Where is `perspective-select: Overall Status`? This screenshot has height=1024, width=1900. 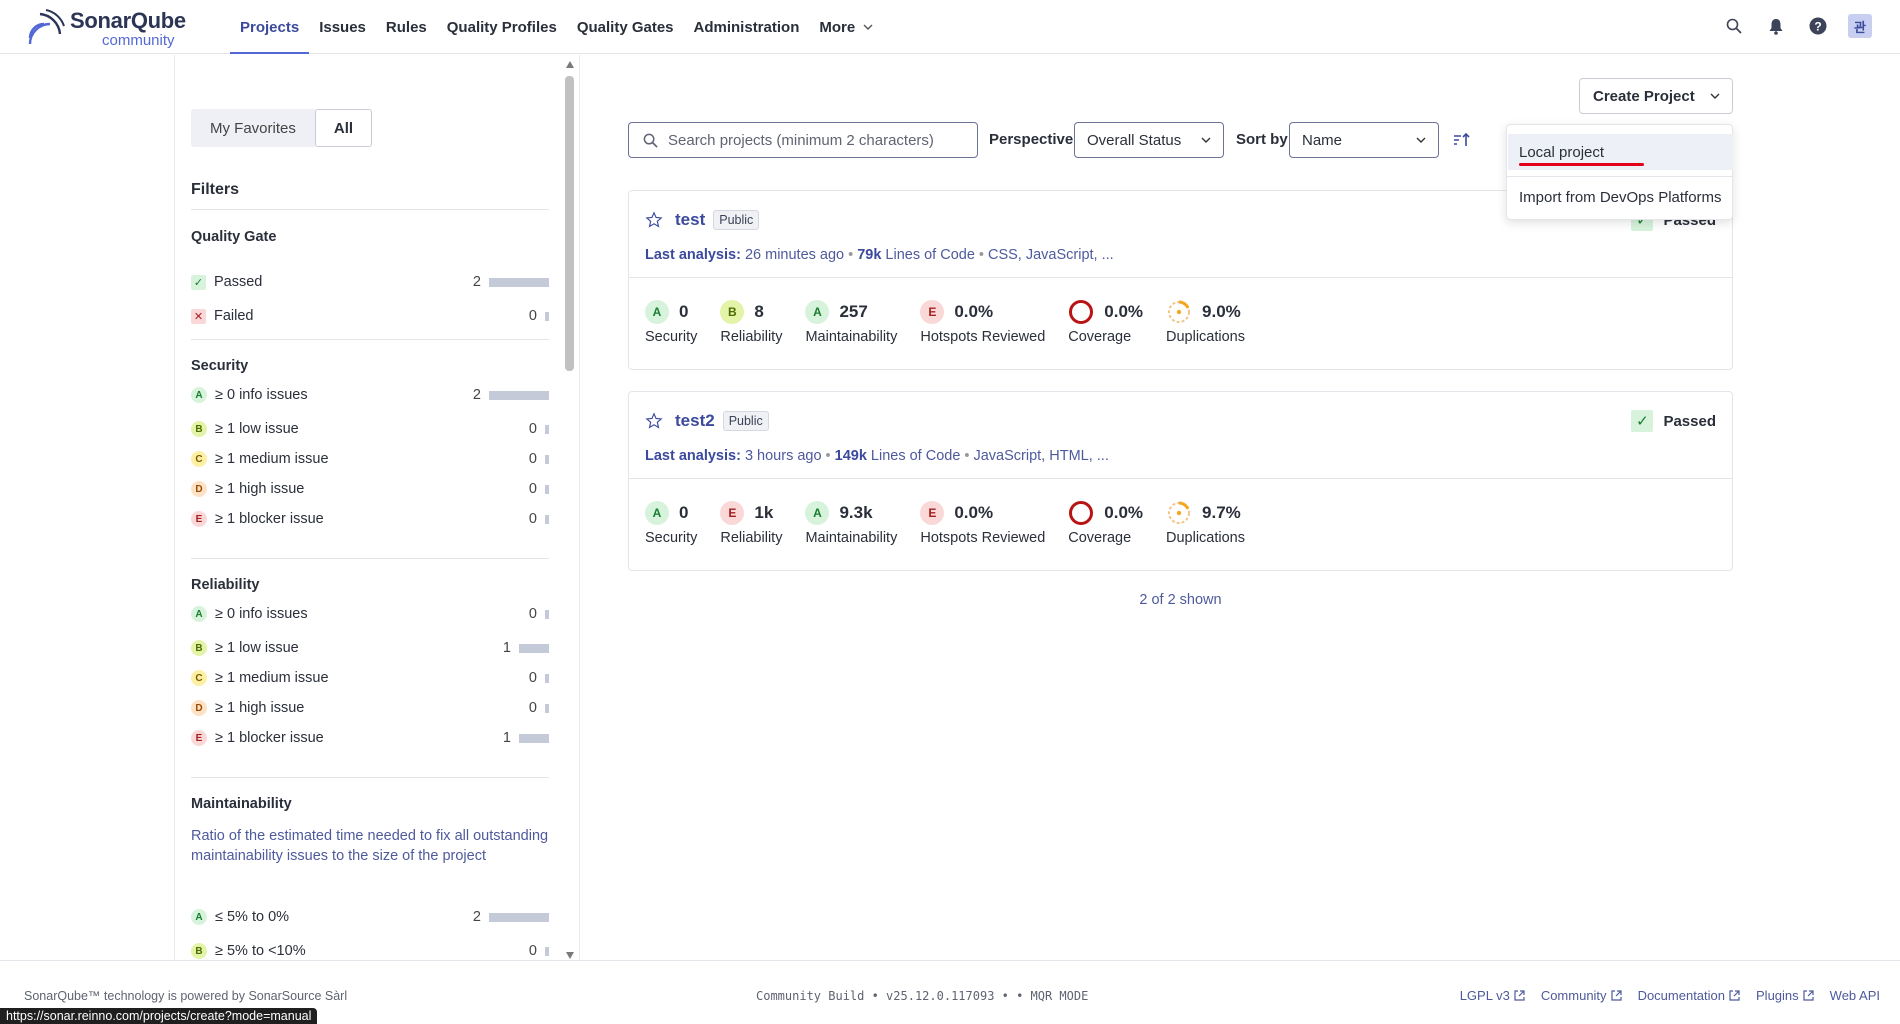 perspective-select: Overall Status is located at coordinates (1149, 140).